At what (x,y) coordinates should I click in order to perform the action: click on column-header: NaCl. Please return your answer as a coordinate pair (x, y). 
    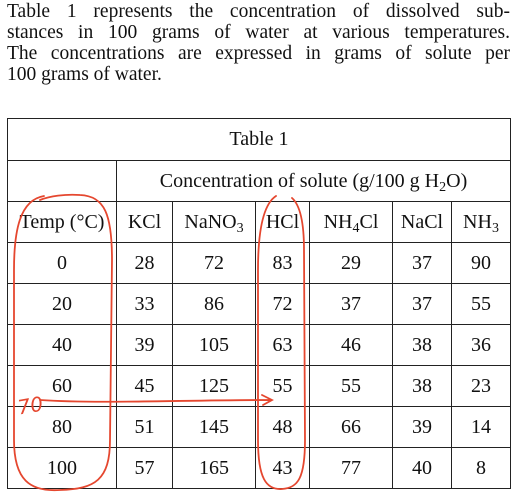
    Looking at the image, I should click on (422, 222).